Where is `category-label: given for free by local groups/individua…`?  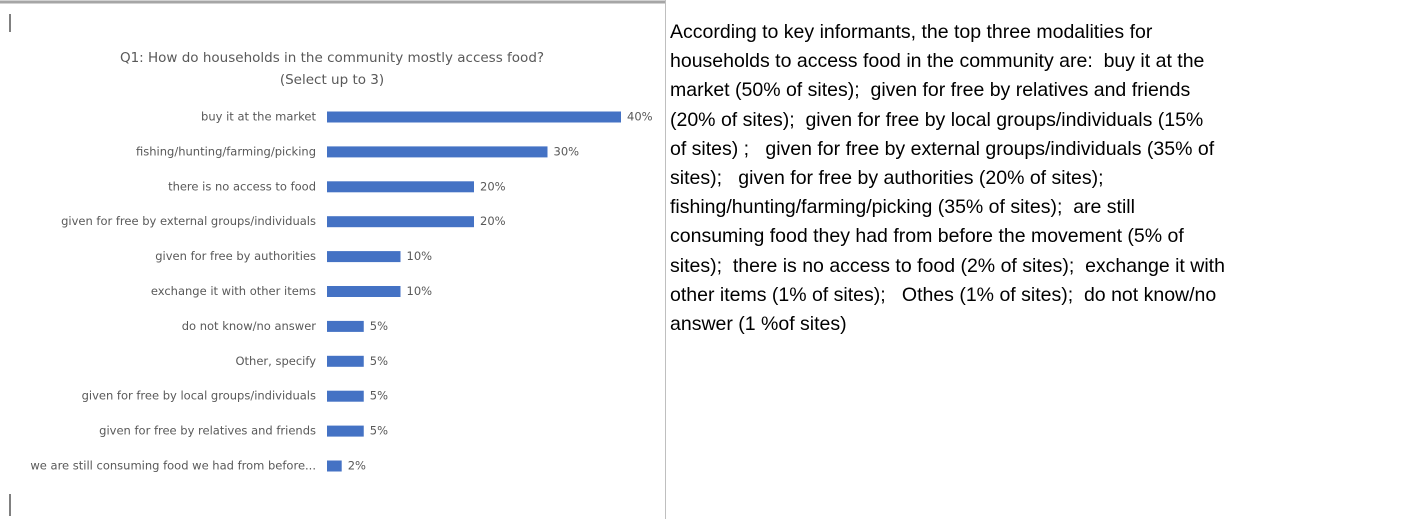
category-label: given for free by local groups/individua… is located at coordinates (199, 396).